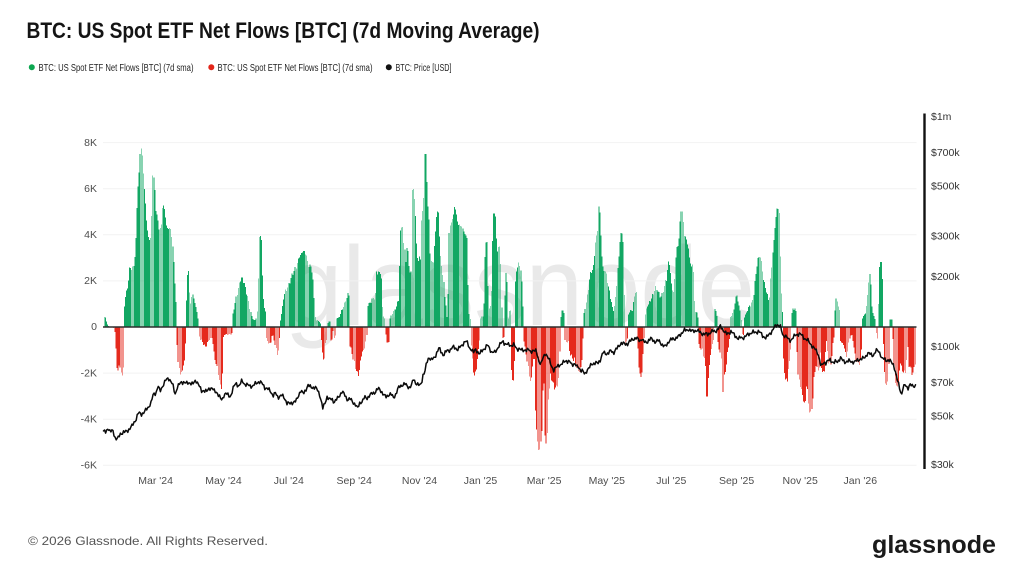 Image resolution: width=1024 pixels, height=576 pixels. What do you see at coordinates (943, 465) in the screenshot?
I see `svg-text: $30k` at bounding box center [943, 465].